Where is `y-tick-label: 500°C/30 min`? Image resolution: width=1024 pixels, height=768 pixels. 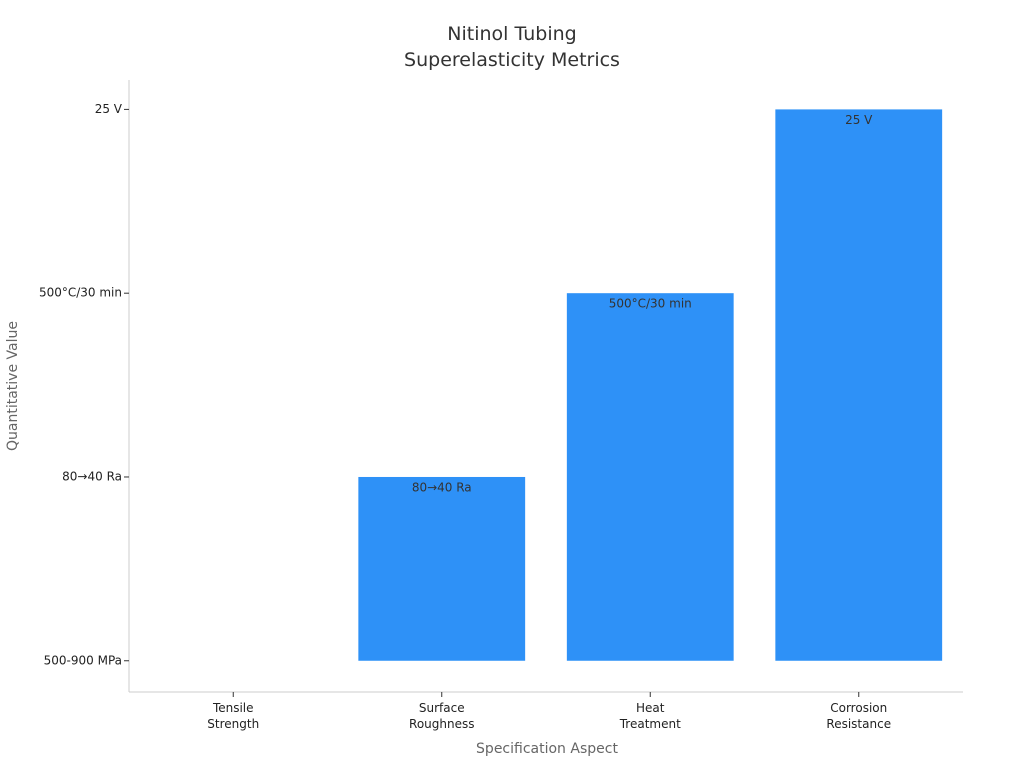
y-tick-label: 500°C/30 min is located at coordinates (80, 293).